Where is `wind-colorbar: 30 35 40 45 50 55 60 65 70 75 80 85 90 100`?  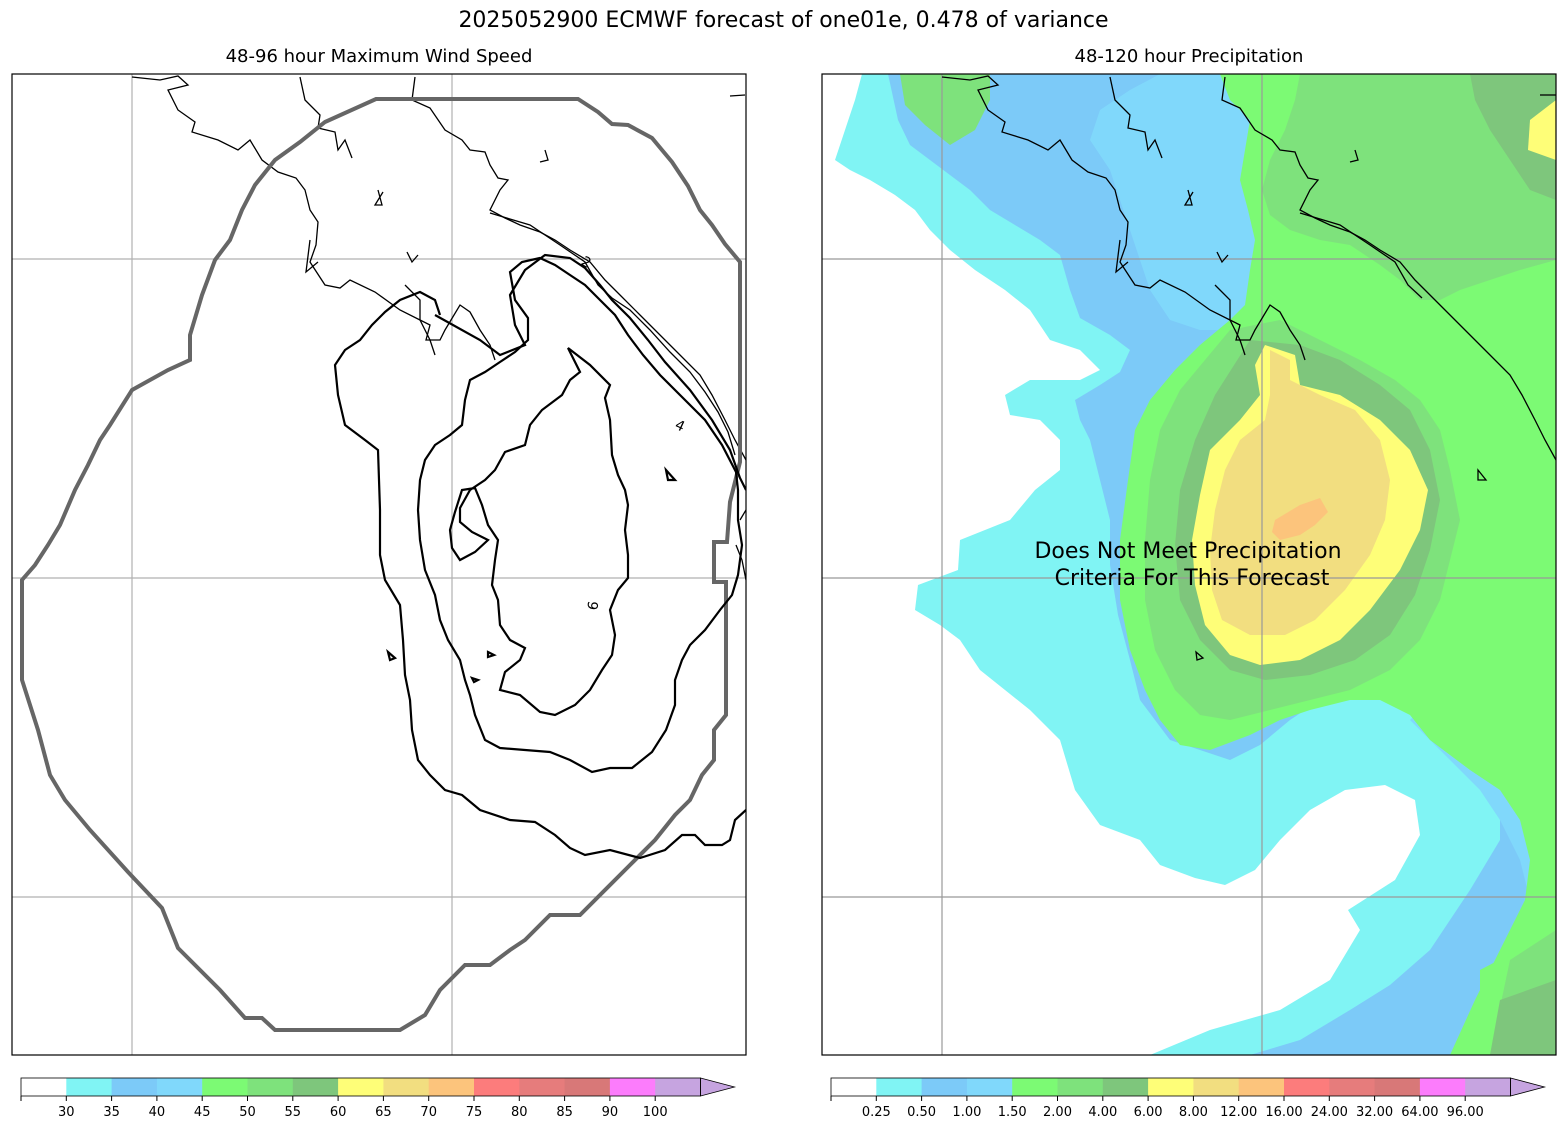
wind-colorbar: 30 35 40 45 50 55 60 65 70 75 80 85 90 100 is located at coordinates (378, 1098).